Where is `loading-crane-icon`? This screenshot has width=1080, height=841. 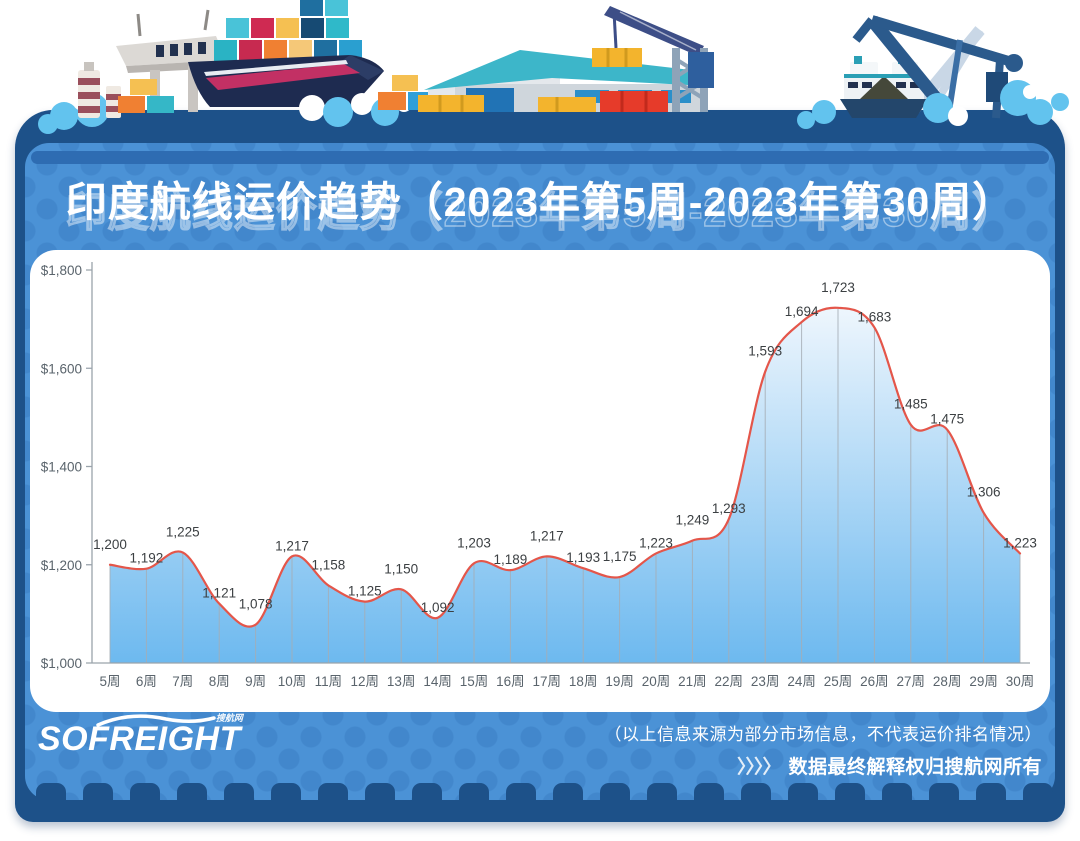
loading-crane-icon is located at coordinates (653, 59).